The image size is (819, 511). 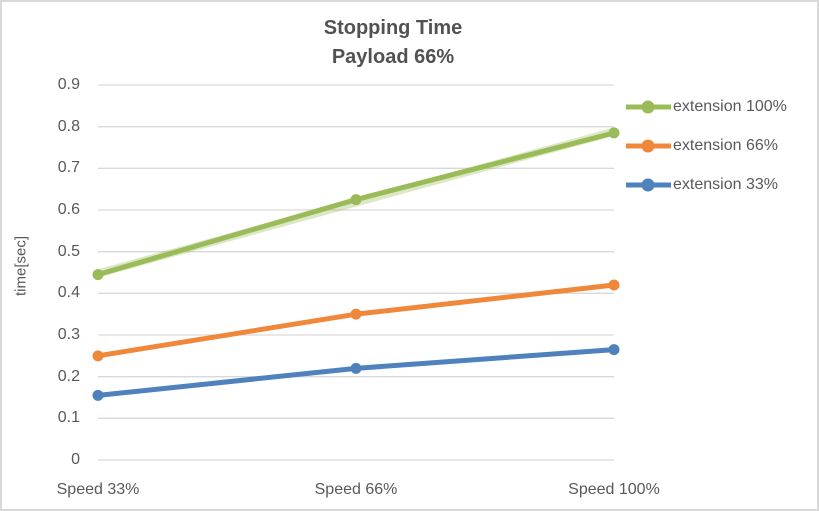 I want to click on y-tick-label: 0.5, so click(x=68, y=251).